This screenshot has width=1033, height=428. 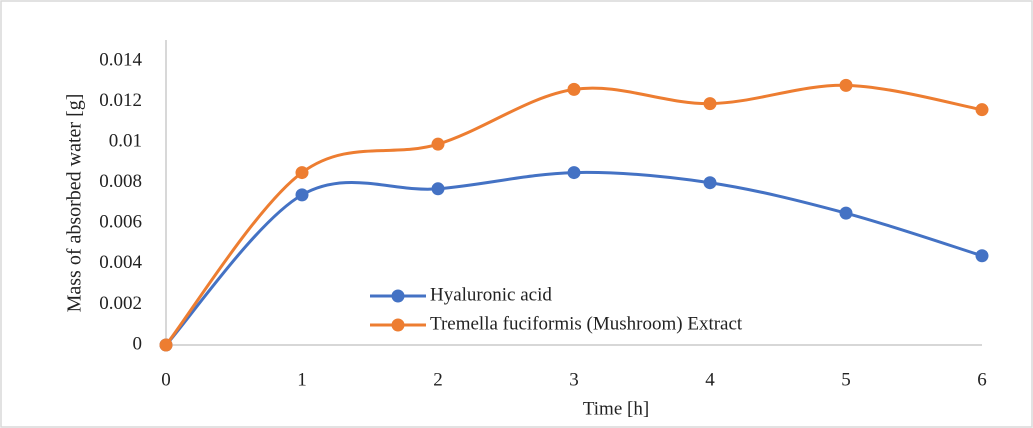 I want to click on y-tick-label: 0, so click(x=138, y=343).